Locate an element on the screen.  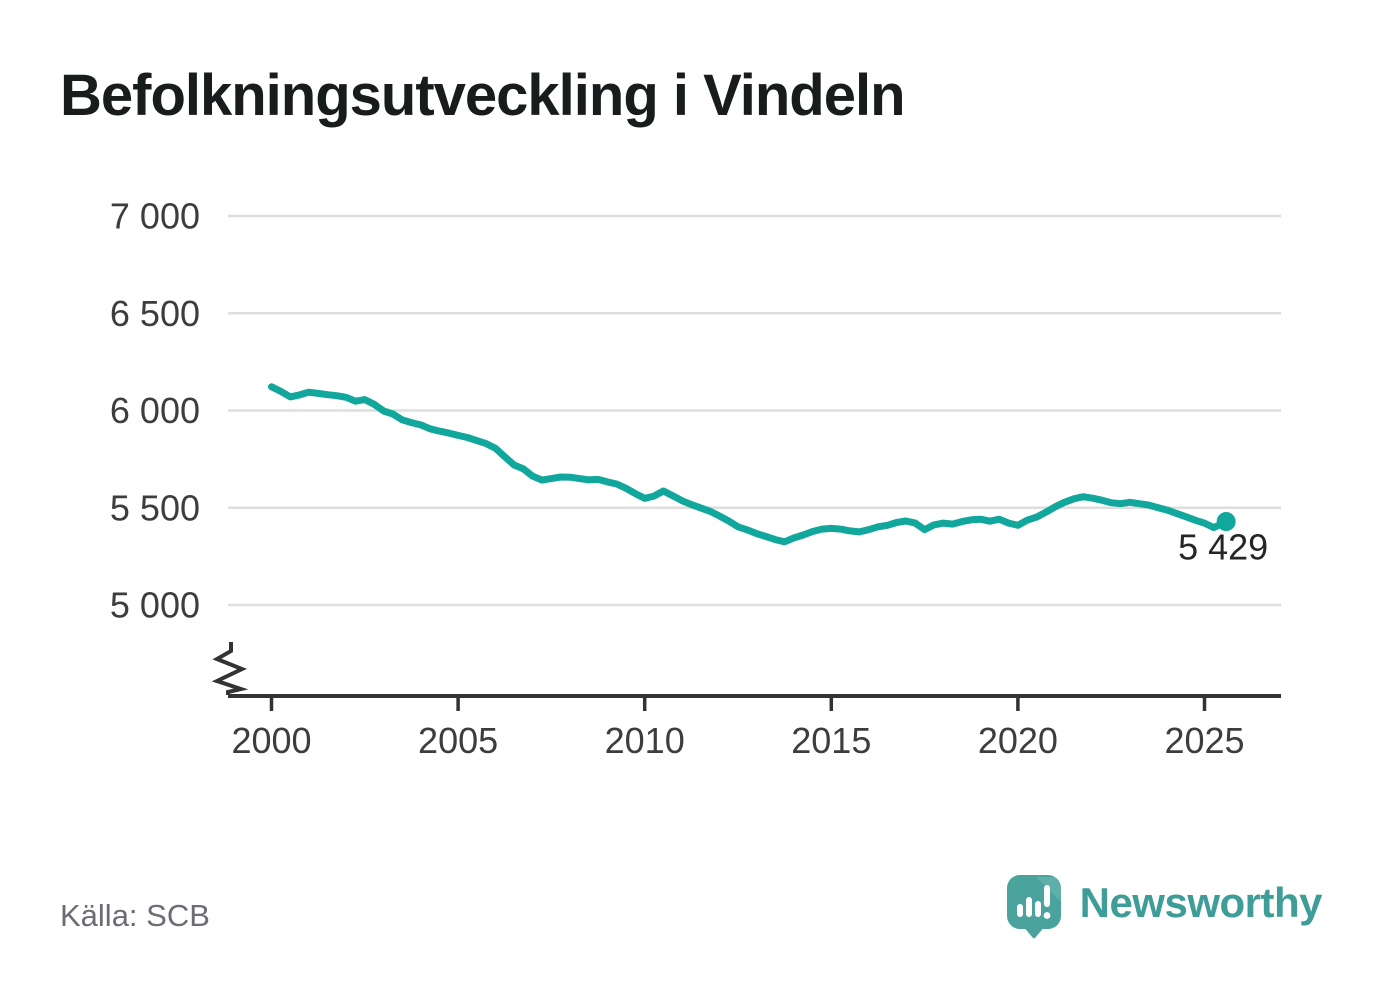
population-series: 5 429 is located at coordinates (768, 475).